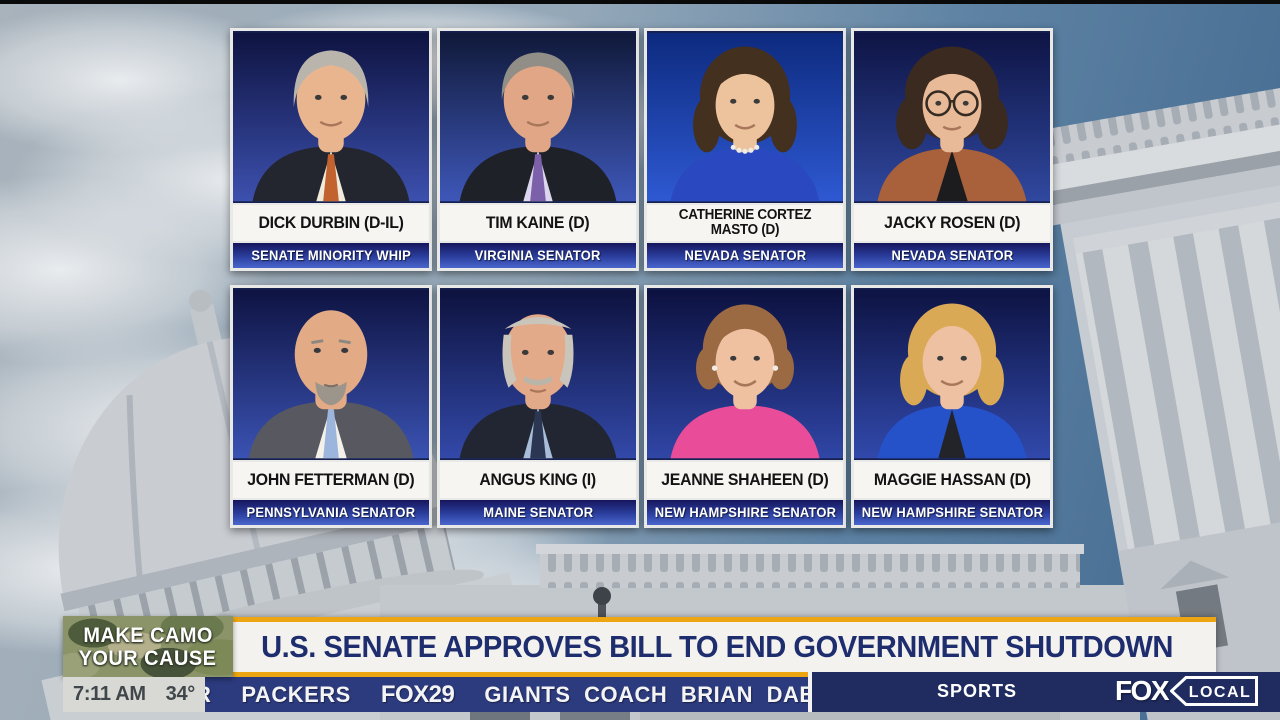  I want to click on senator-name: ANGUS KING (I), so click(538, 479).